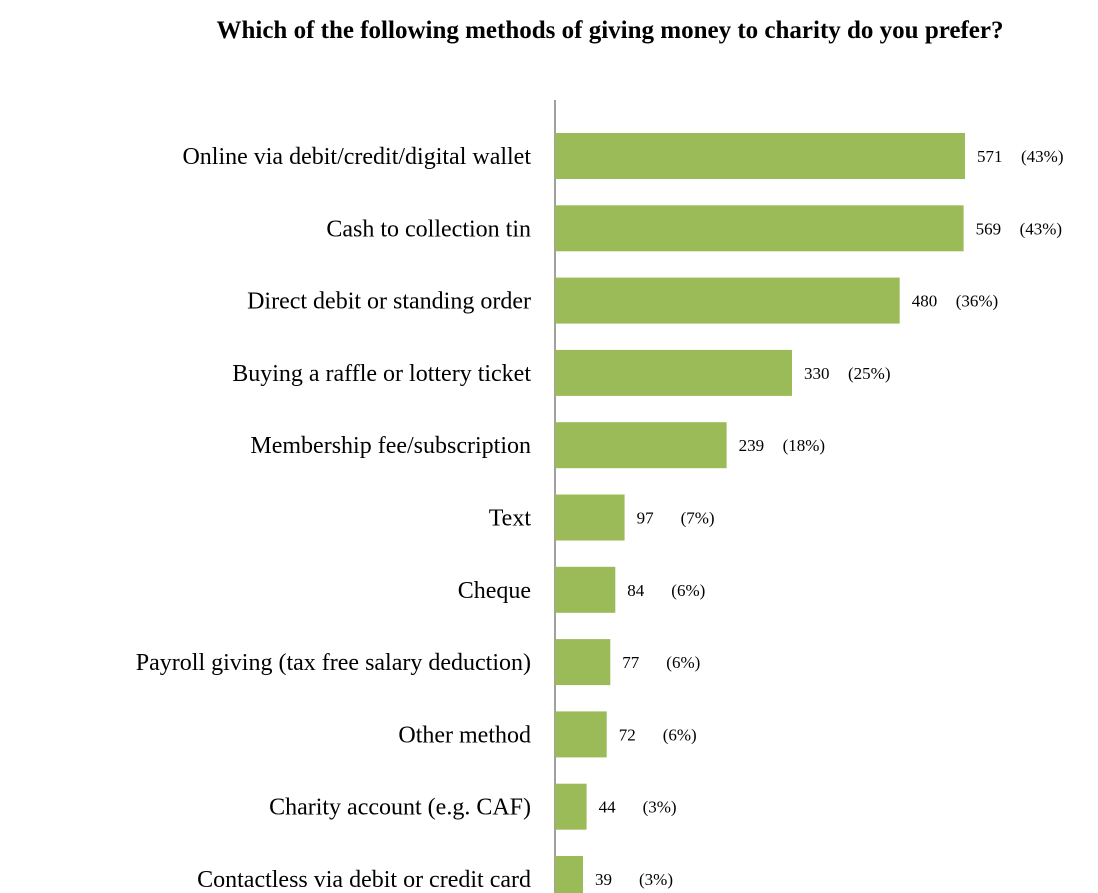 The height and width of the screenshot is (893, 1098). What do you see at coordinates (464, 735) in the screenshot?
I see `category-label: Other method` at bounding box center [464, 735].